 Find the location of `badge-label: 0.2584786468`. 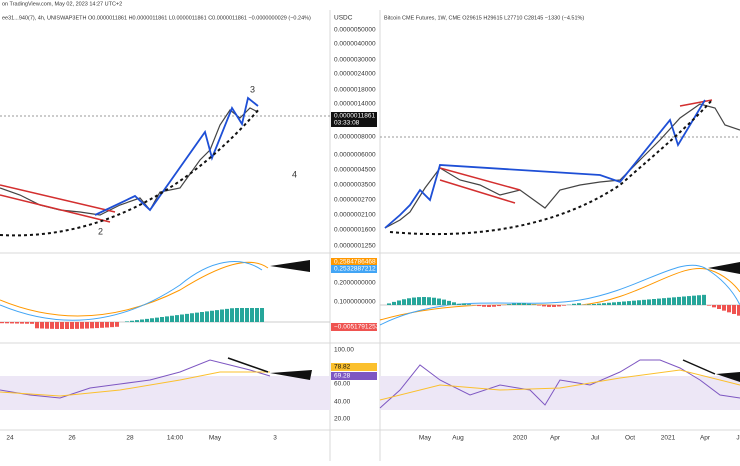

badge-label: 0.2584786468 is located at coordinates (355, 262).